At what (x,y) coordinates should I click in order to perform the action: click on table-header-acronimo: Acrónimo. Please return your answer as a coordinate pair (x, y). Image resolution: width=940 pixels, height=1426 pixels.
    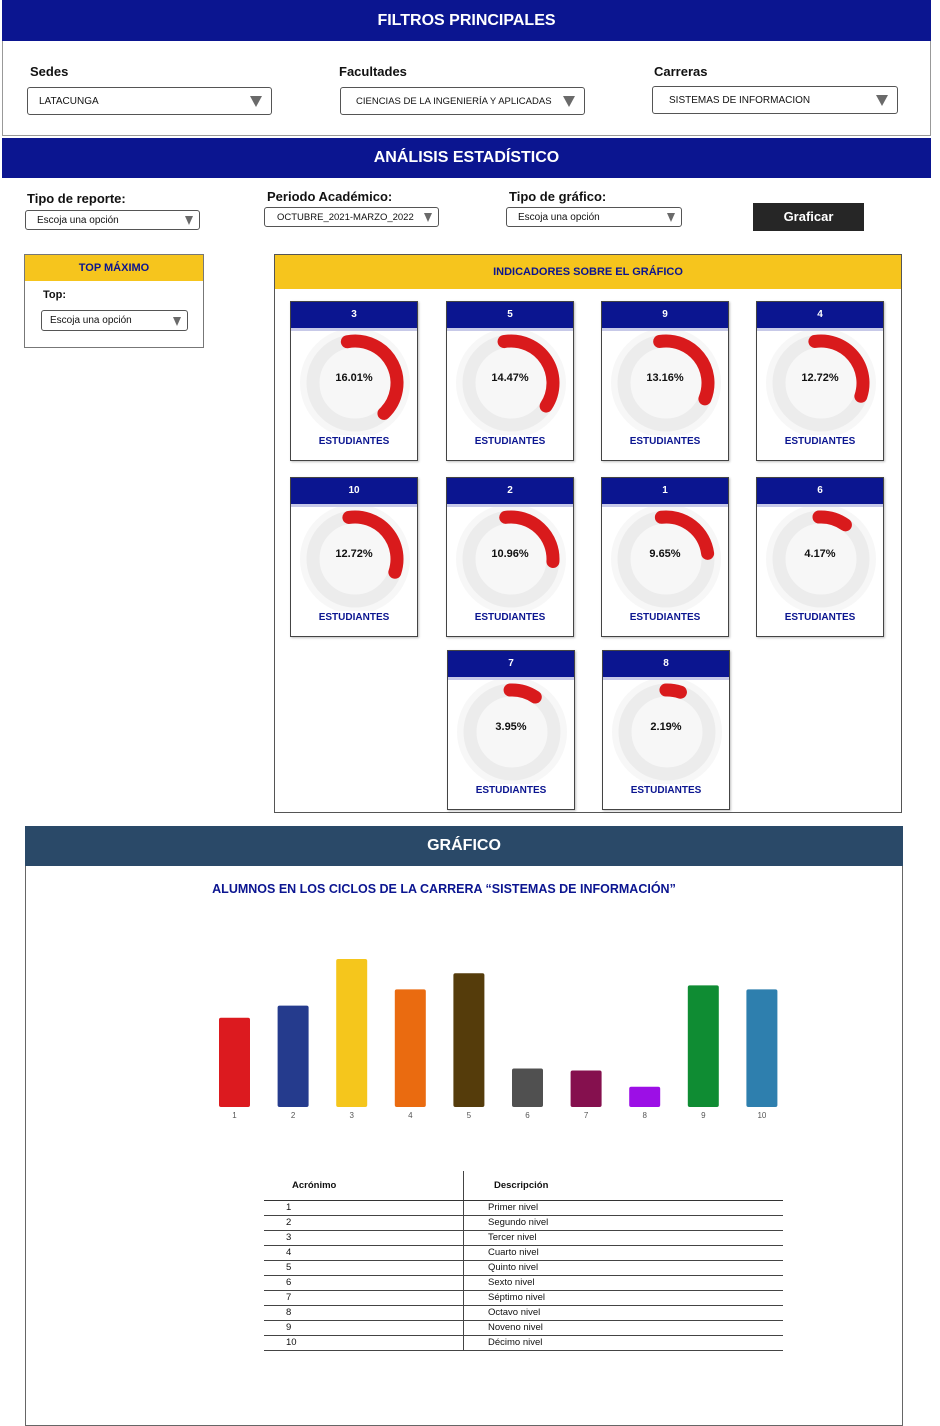
    Looking at the image, I should click on (364, 1186).